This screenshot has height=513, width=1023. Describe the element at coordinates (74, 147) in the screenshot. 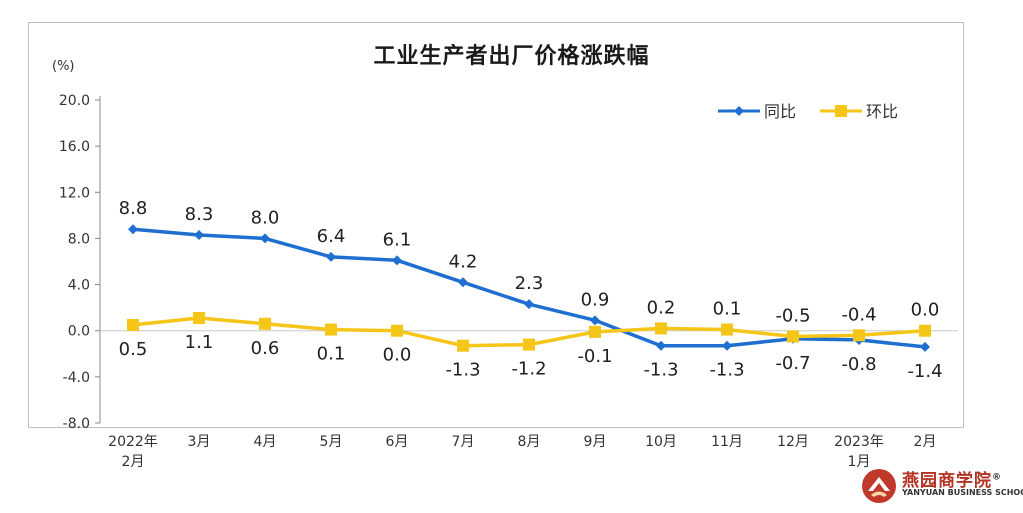

I see `y-tick-label: 16.0` at that location.